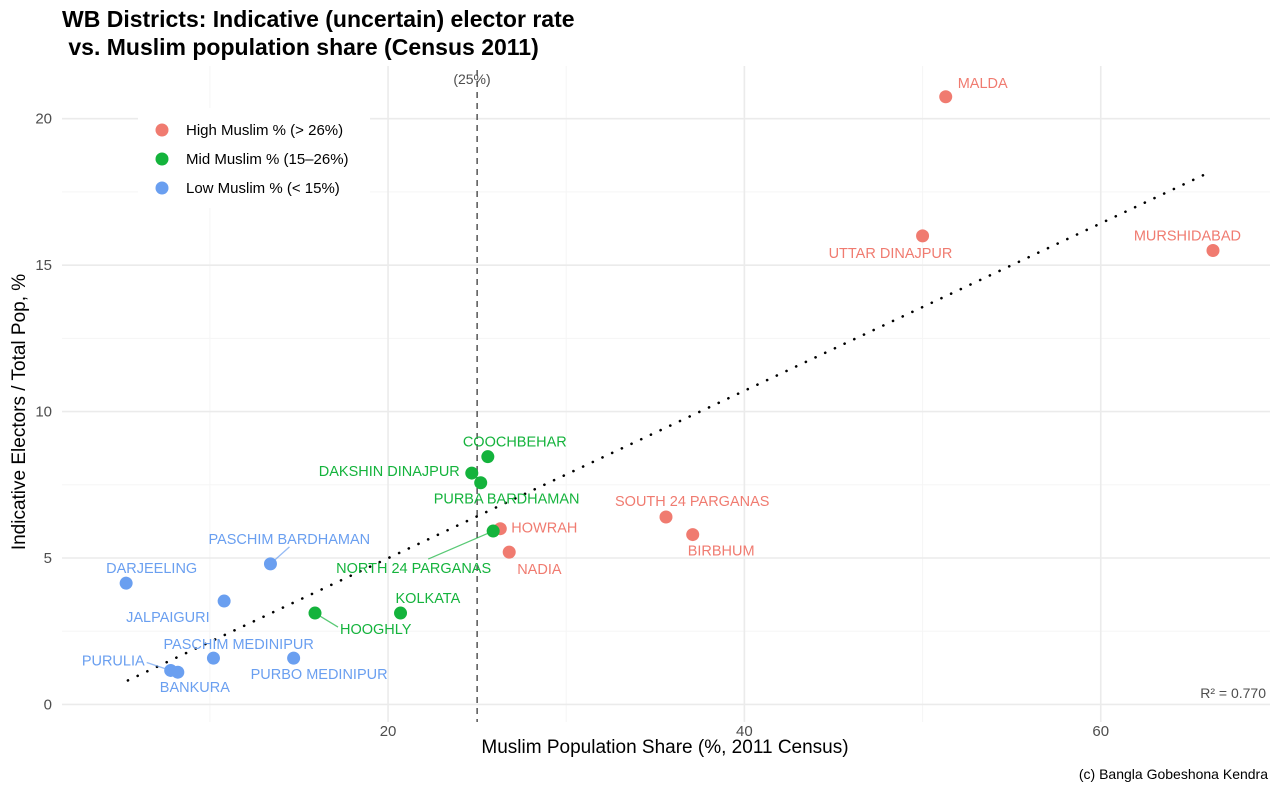  What do you see at coordinates (401, 613) in the screenshot?
I see `data-point-kolkata` at bounding box center [401, 613].